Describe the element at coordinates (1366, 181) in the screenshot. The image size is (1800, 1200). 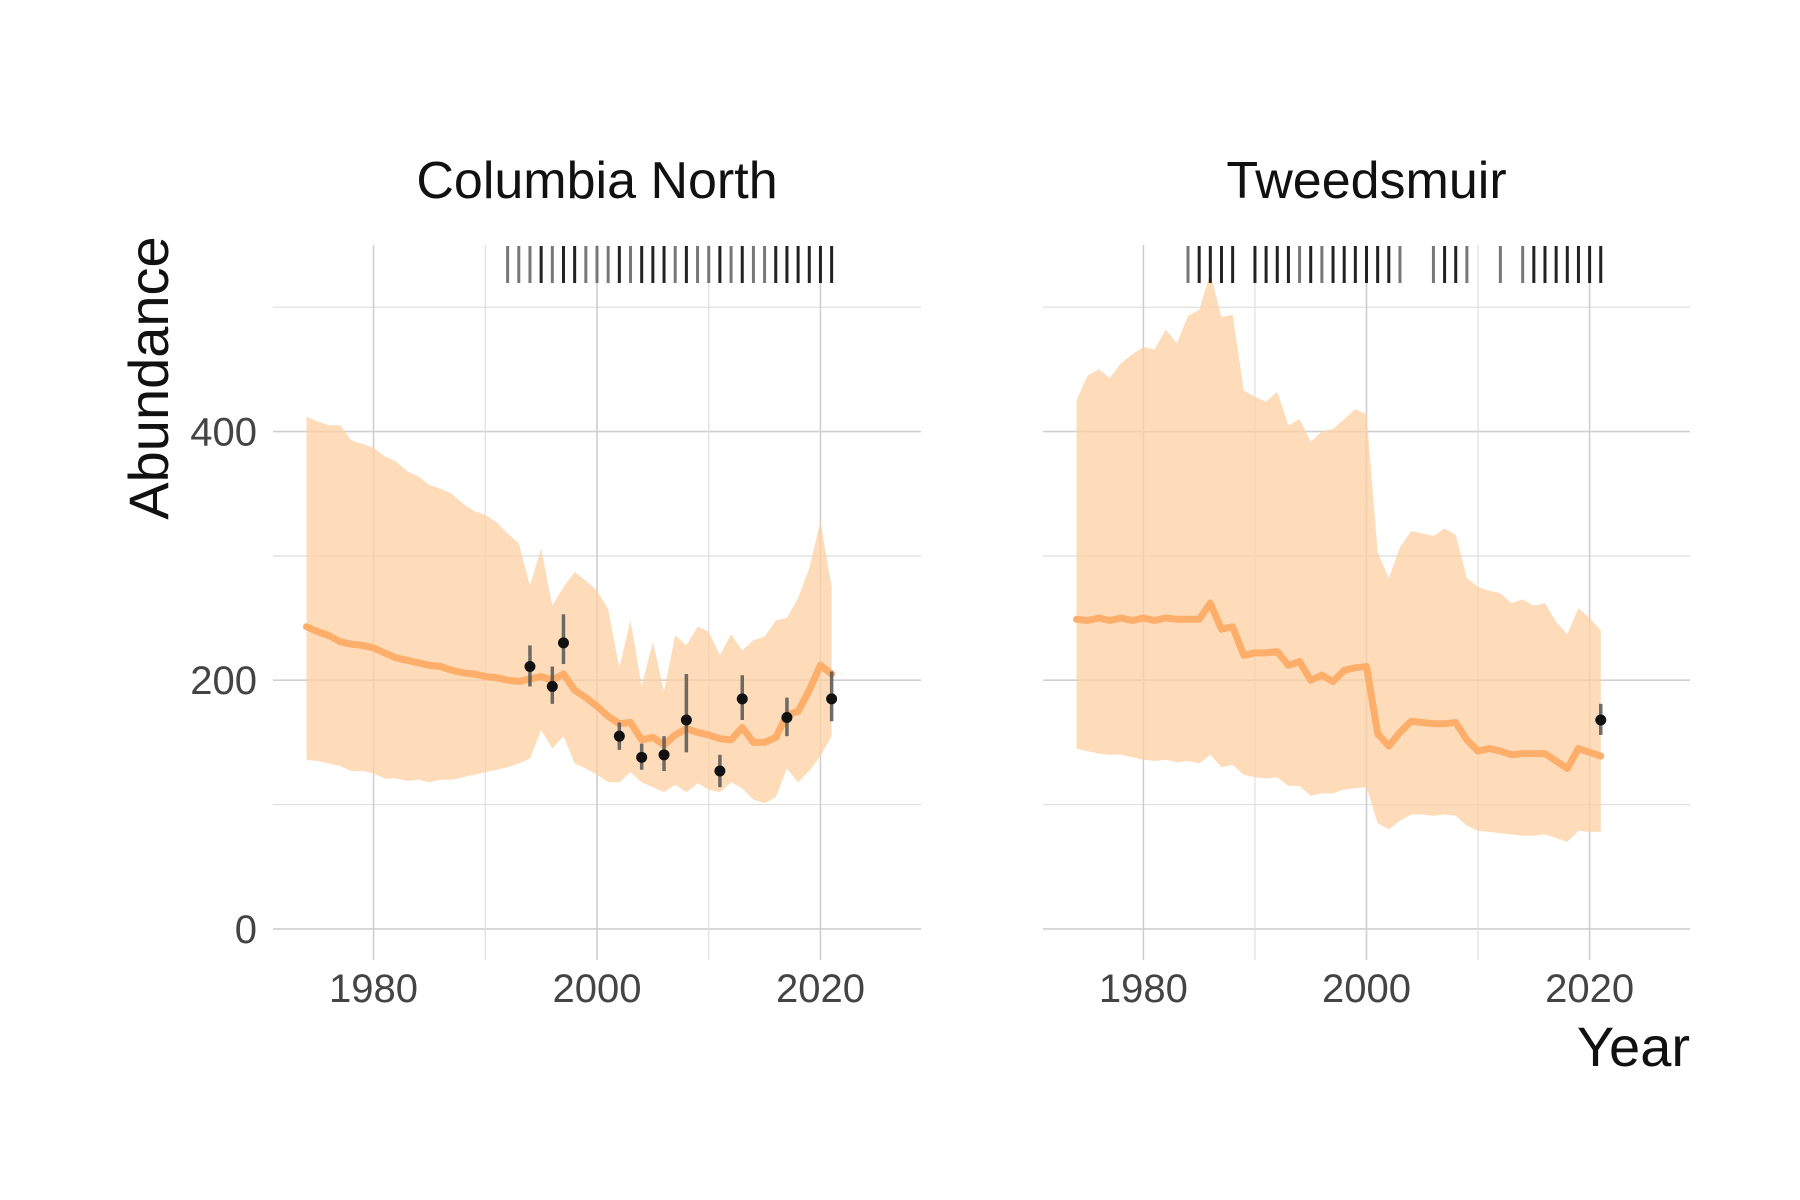
I see `facet-title: Tweedsmuir` at that location.